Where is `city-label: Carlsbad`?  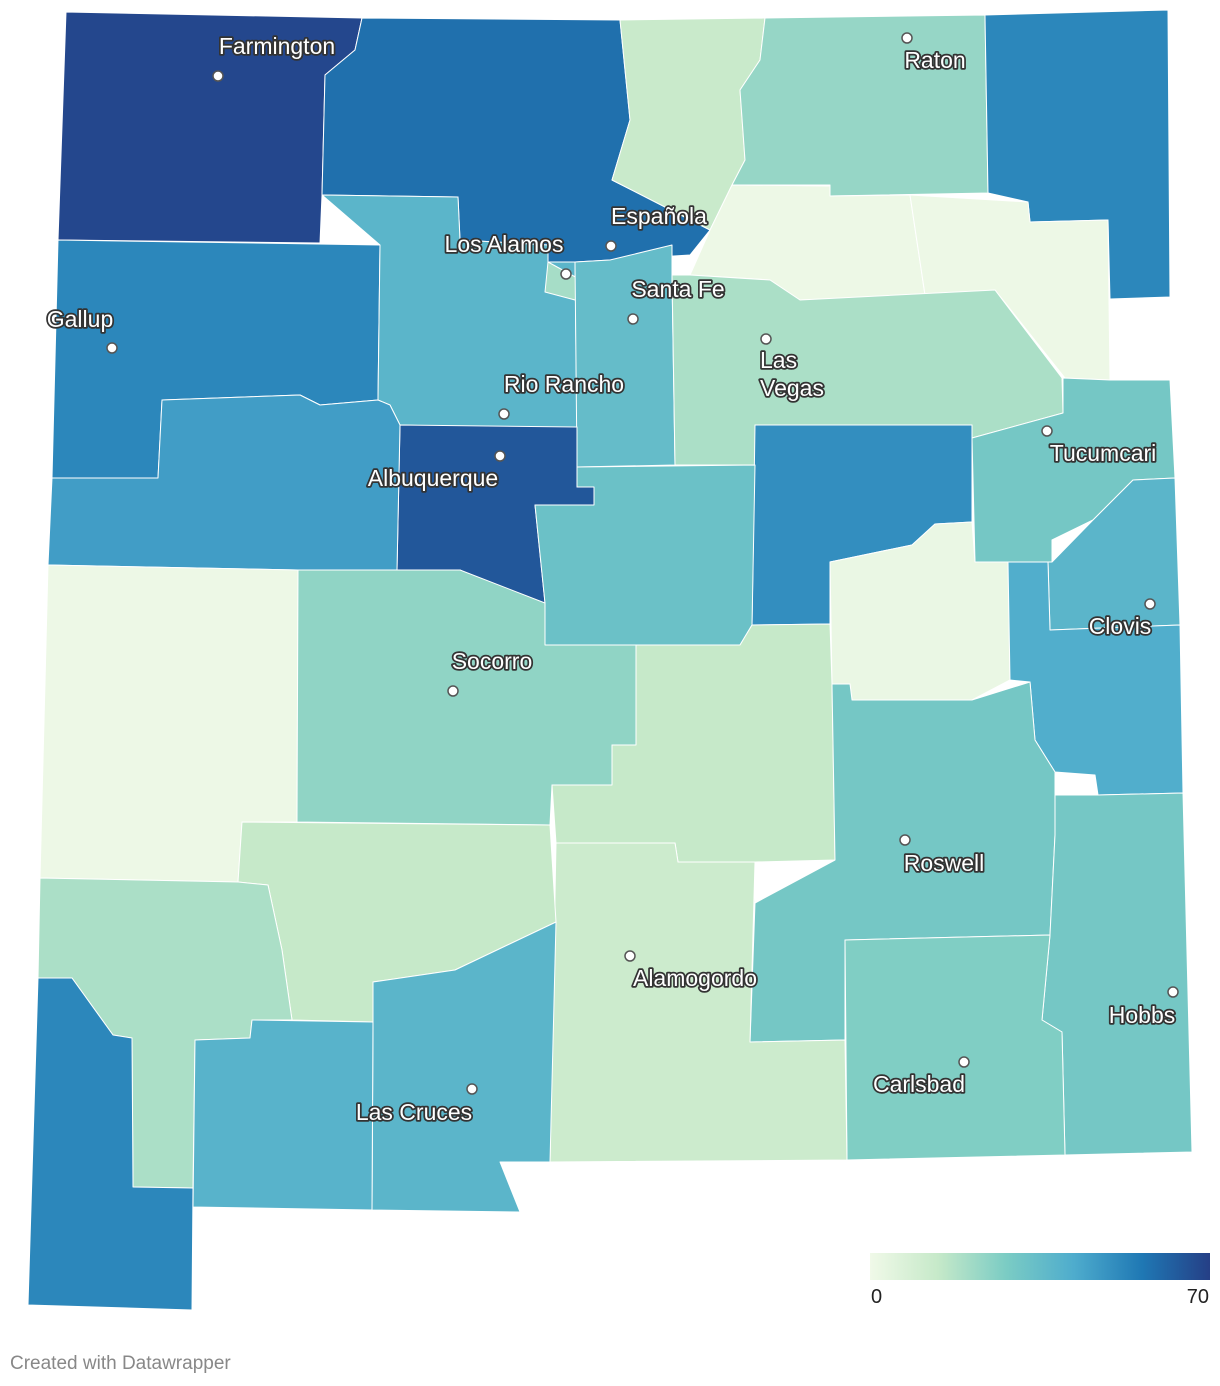
city-label: Carlsbad is located at coordinates (919, 1084).